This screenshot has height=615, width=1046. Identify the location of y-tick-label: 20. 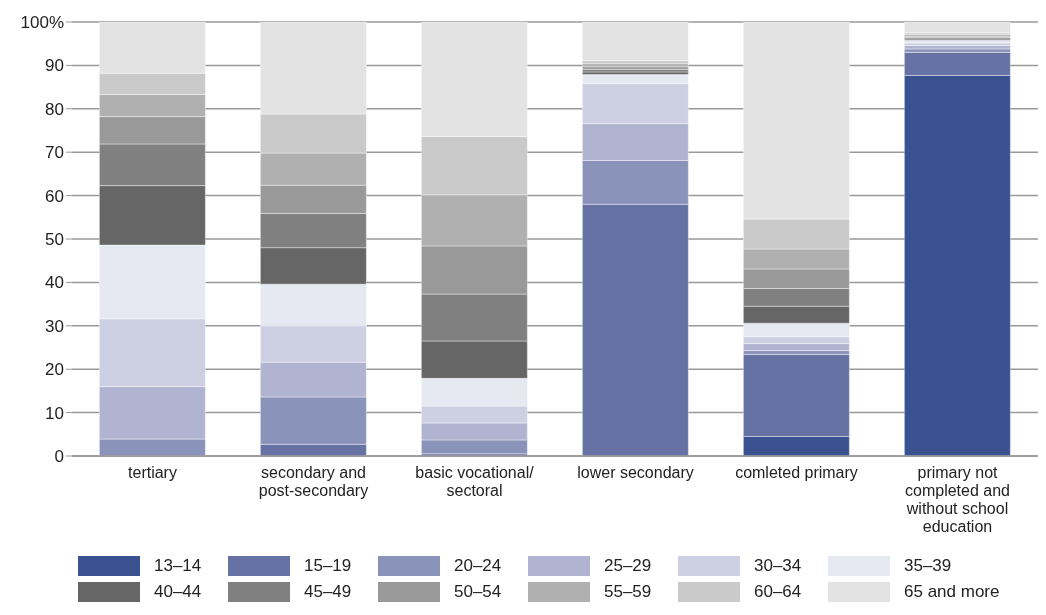
(54, 370).